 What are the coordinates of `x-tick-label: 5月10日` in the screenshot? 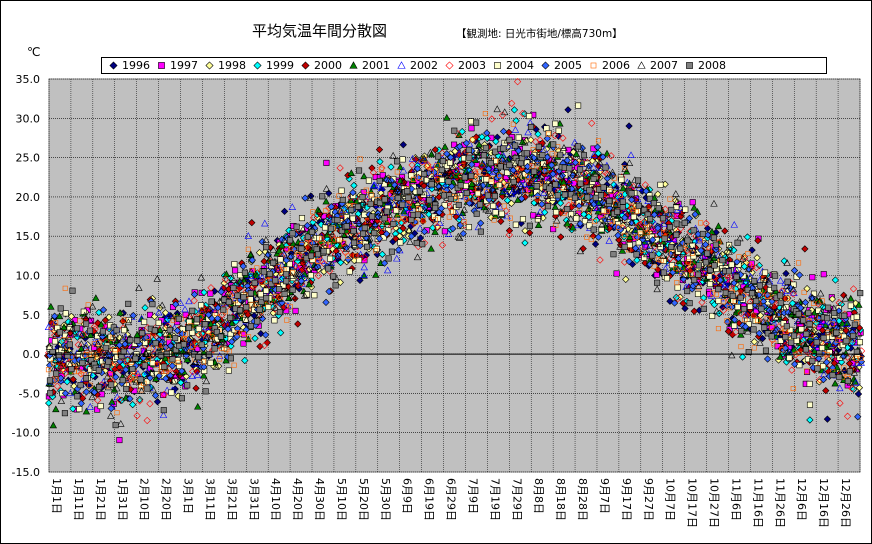 It's located at (341, 499).